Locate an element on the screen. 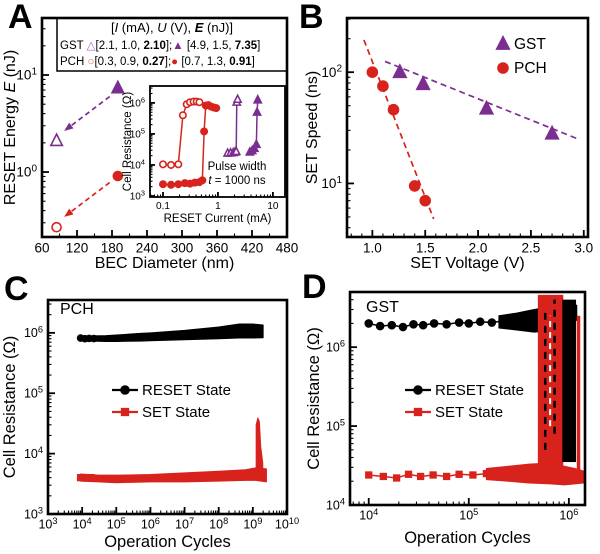 This screenshot has height=554, width=600. panel-d-legend: RESET State SET State is located at coordinates (464, 401).